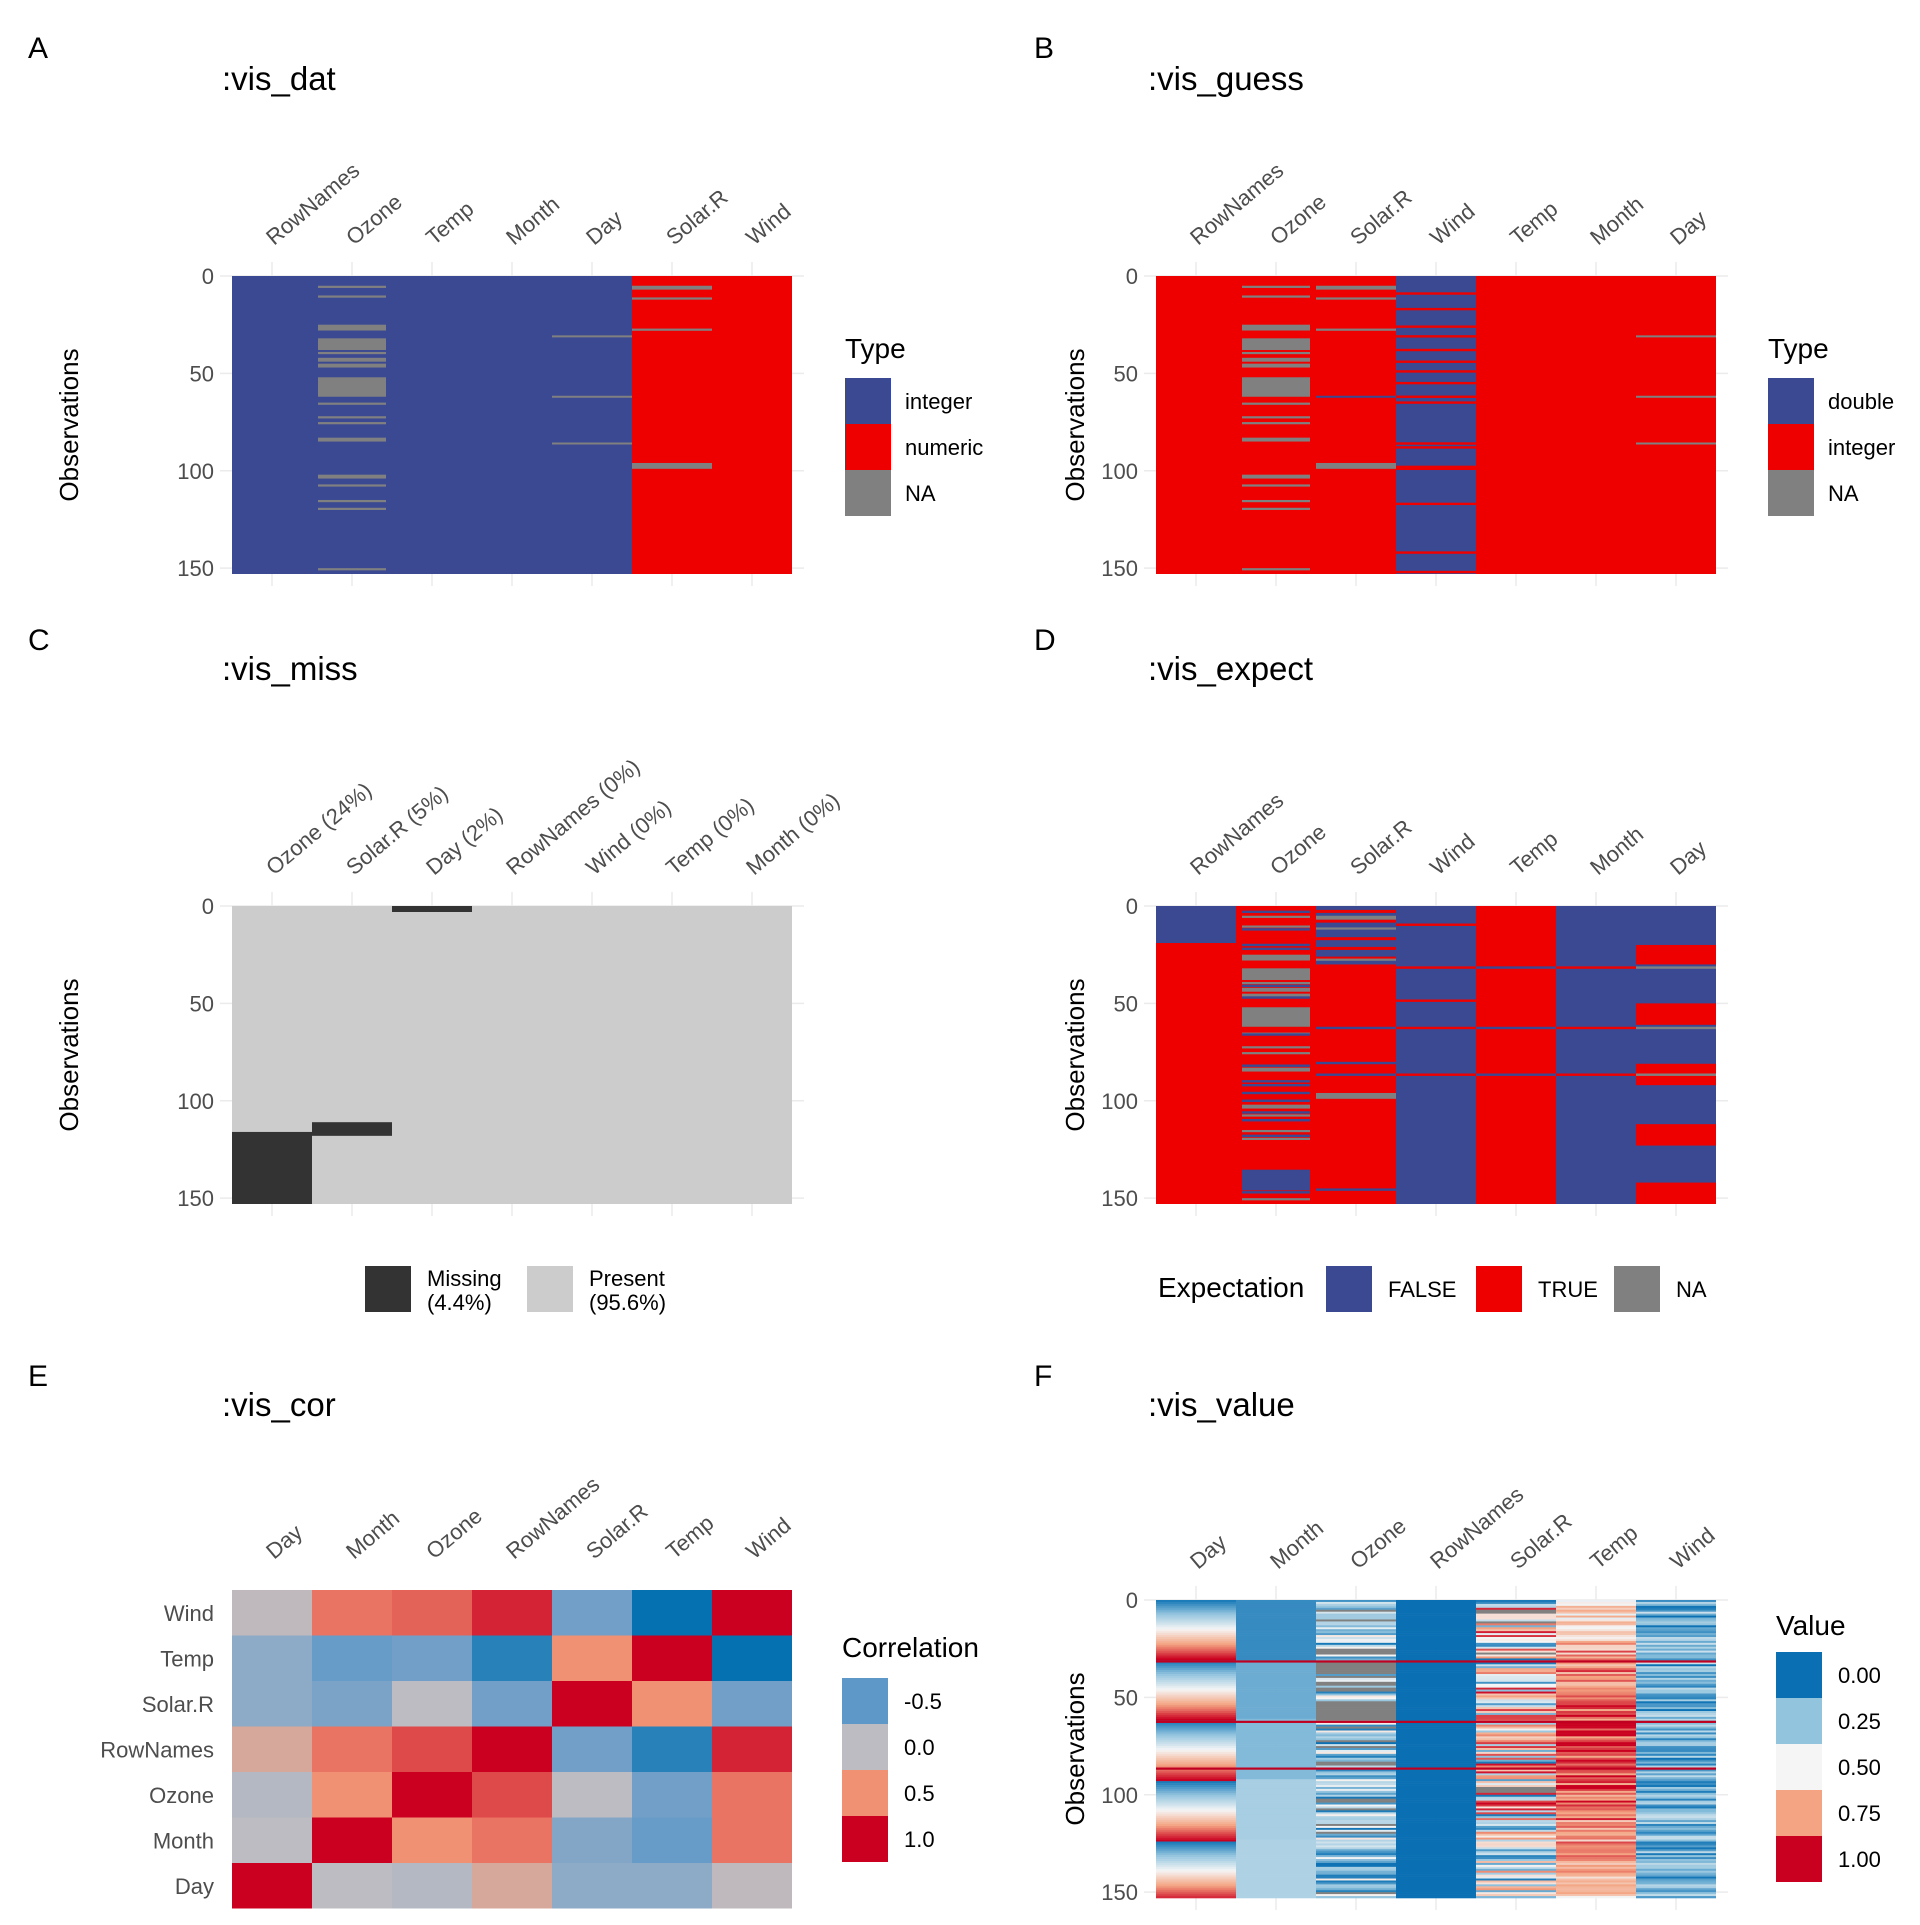 Image resolution: width=1920 pixels, height=1925 pixels. What do you see at coordinates (1356, 911) in the screenshot?
I see `true-mark` at bounding box center [1356, 911].